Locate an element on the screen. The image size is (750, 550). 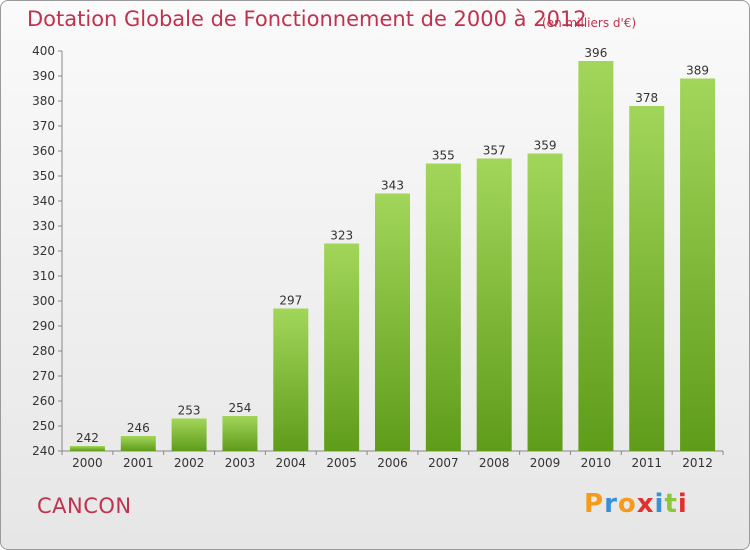
x-tick-label-2006: 2006 is located at coordinates (392, 463).